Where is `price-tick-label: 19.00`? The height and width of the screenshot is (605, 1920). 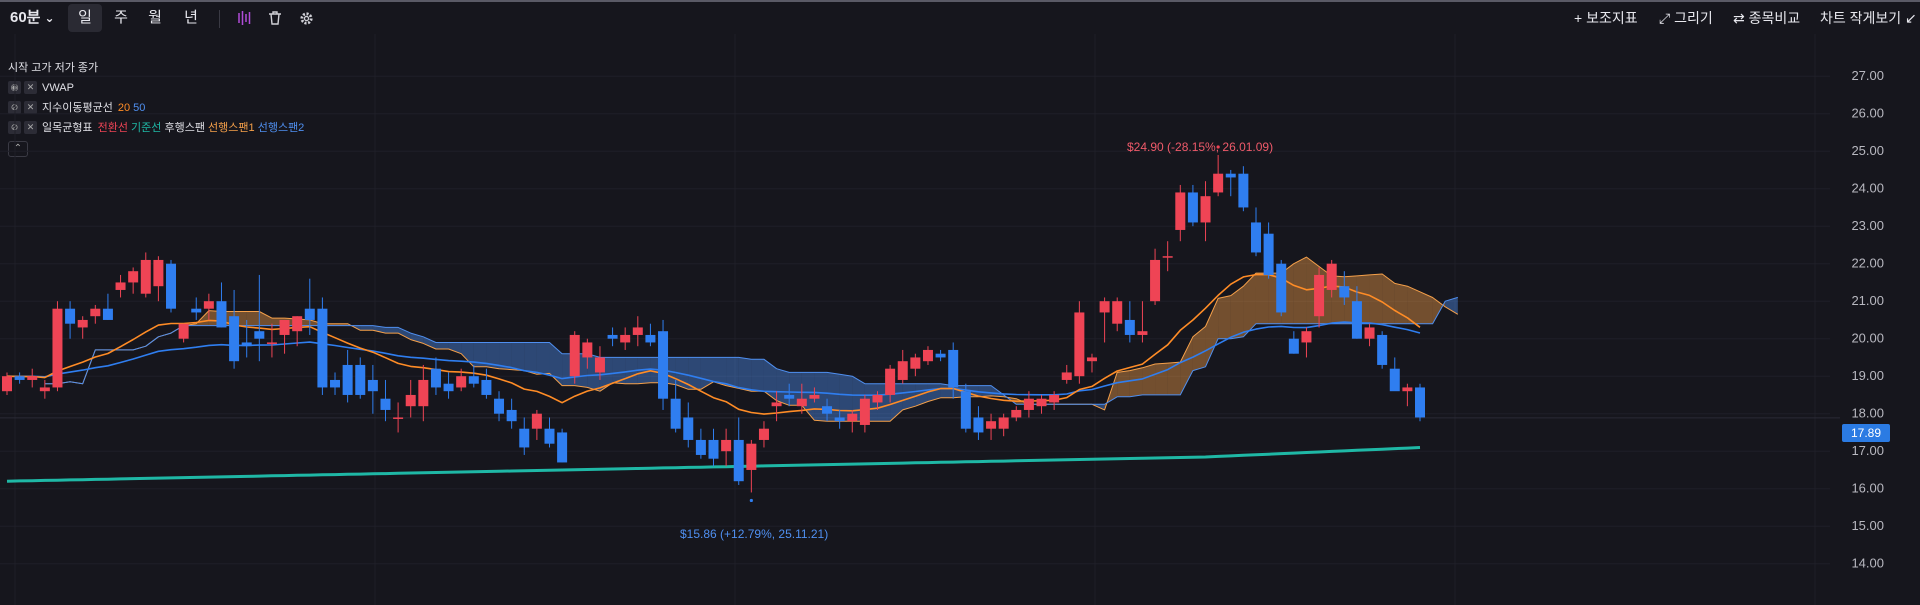
price-tick-label: 19.00 is located at coordinates (1867, 375).